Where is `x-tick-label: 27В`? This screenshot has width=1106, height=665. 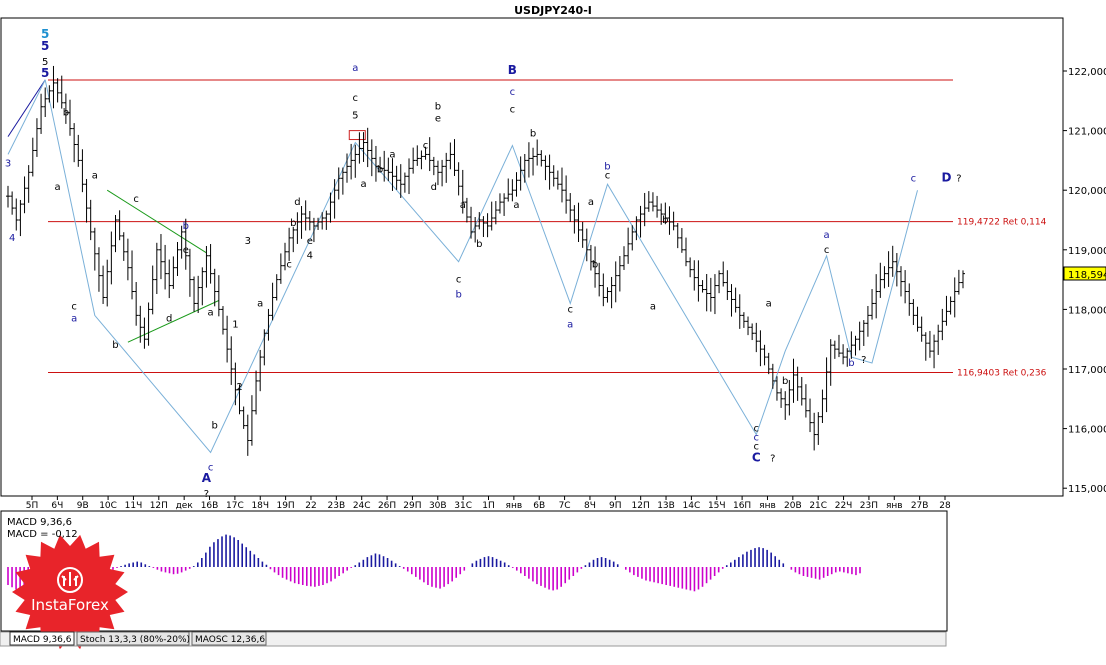 x-tick-label: 27В is located at coordinates (920, 506).